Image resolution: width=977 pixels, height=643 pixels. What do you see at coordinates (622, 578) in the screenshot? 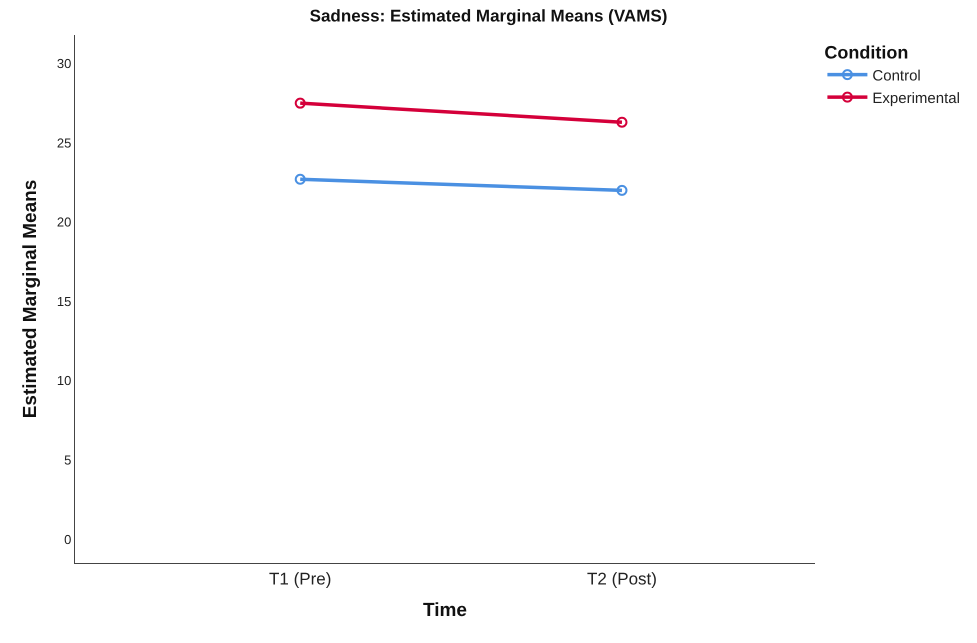
I see `x-tick-label: T2 (Post)` at bounding box center [622, 578].